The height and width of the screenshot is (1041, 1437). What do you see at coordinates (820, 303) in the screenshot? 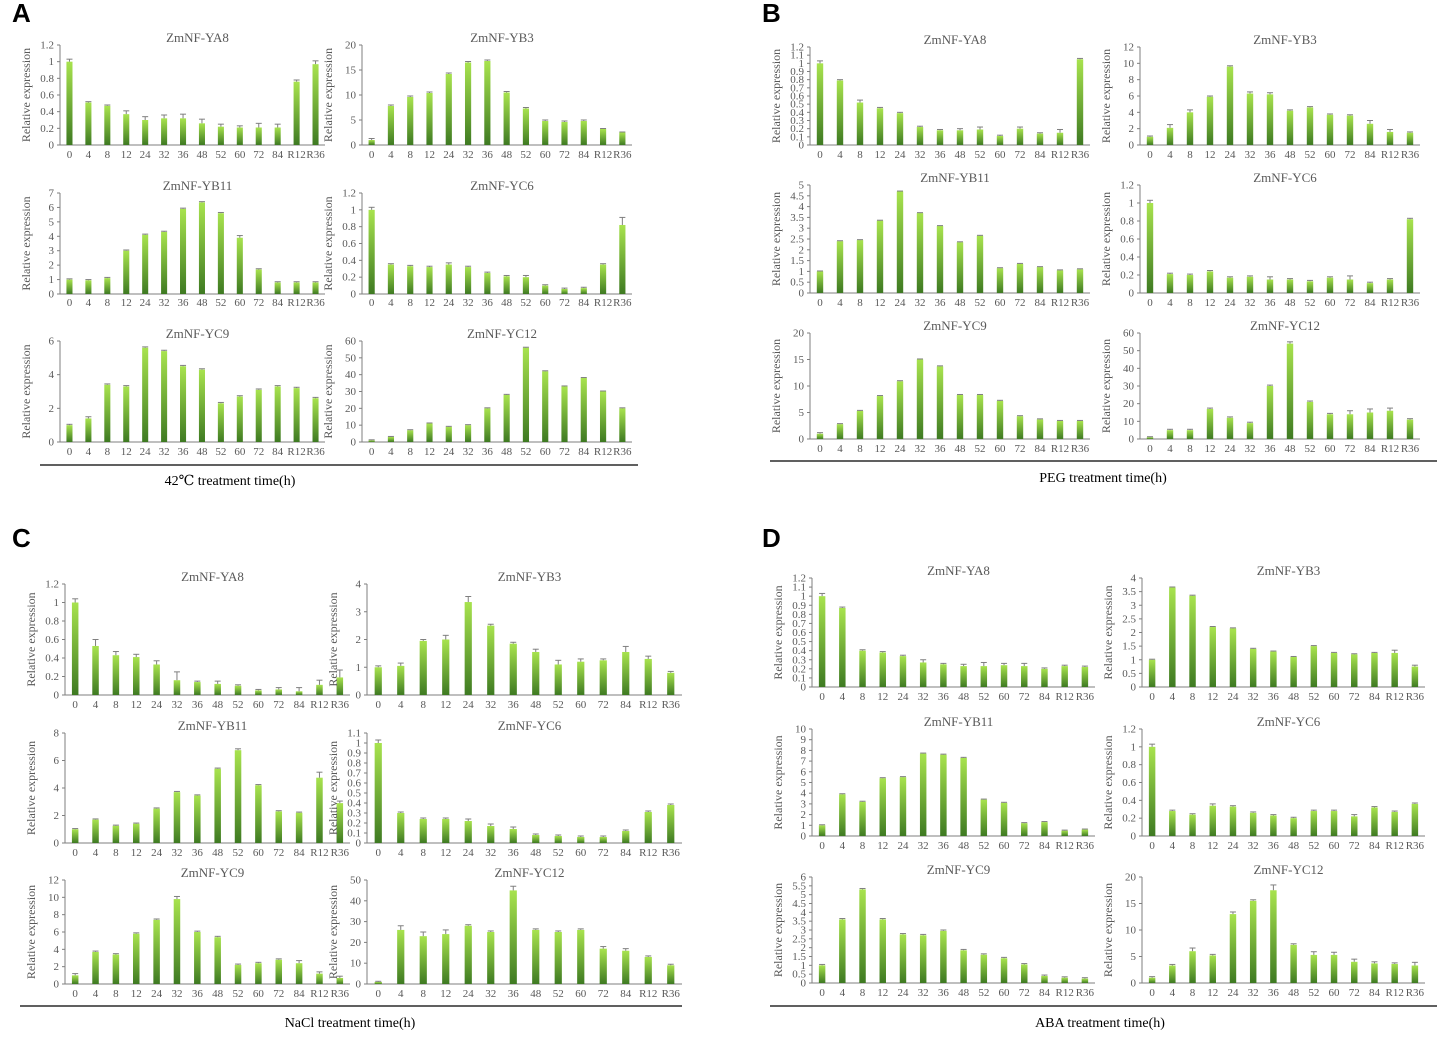
I see `x-tick-label: 0` at bounding box center [820, 303].